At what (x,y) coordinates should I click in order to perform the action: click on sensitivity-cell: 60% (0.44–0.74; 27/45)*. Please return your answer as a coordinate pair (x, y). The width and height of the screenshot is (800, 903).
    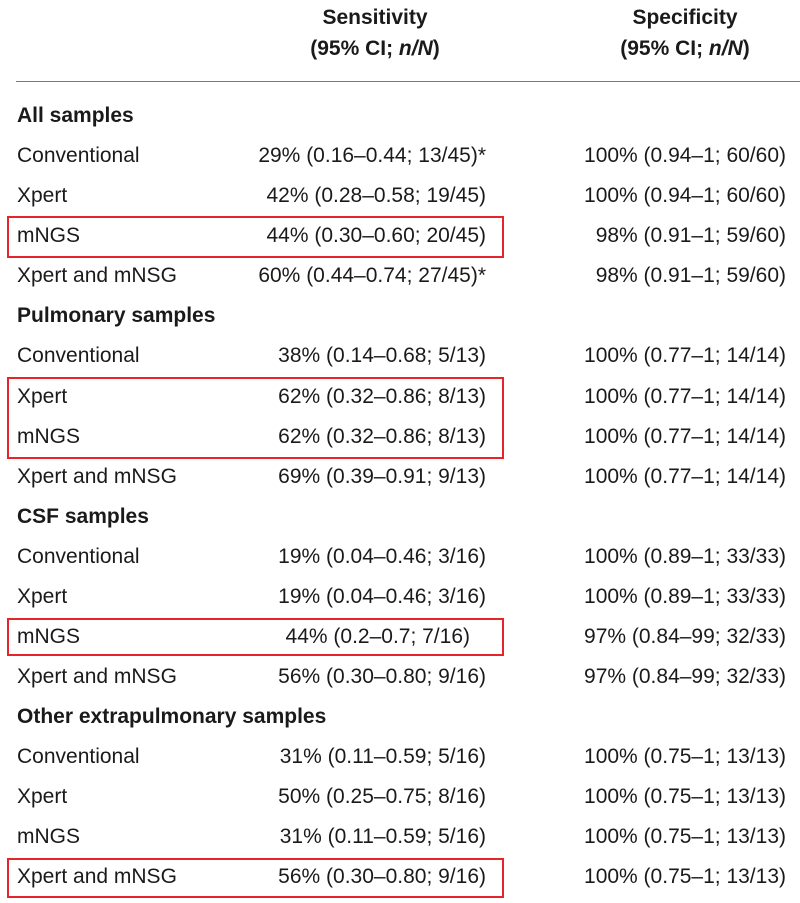
    Looking at the image, I should click on (372, 275).